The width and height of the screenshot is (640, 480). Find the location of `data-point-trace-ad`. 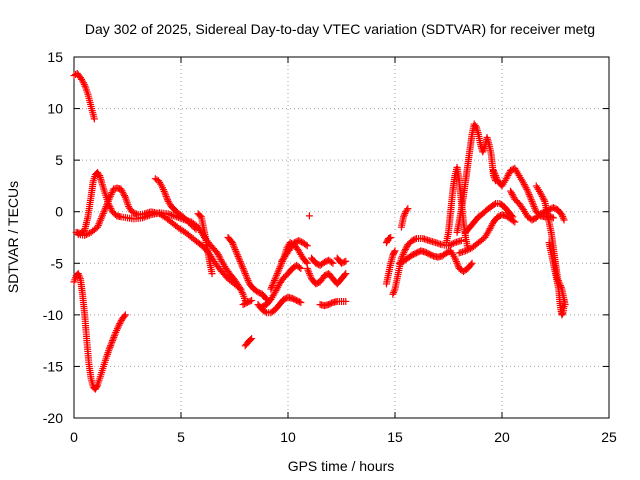

data-point-trace-ad is located at coordinates (541, 195).